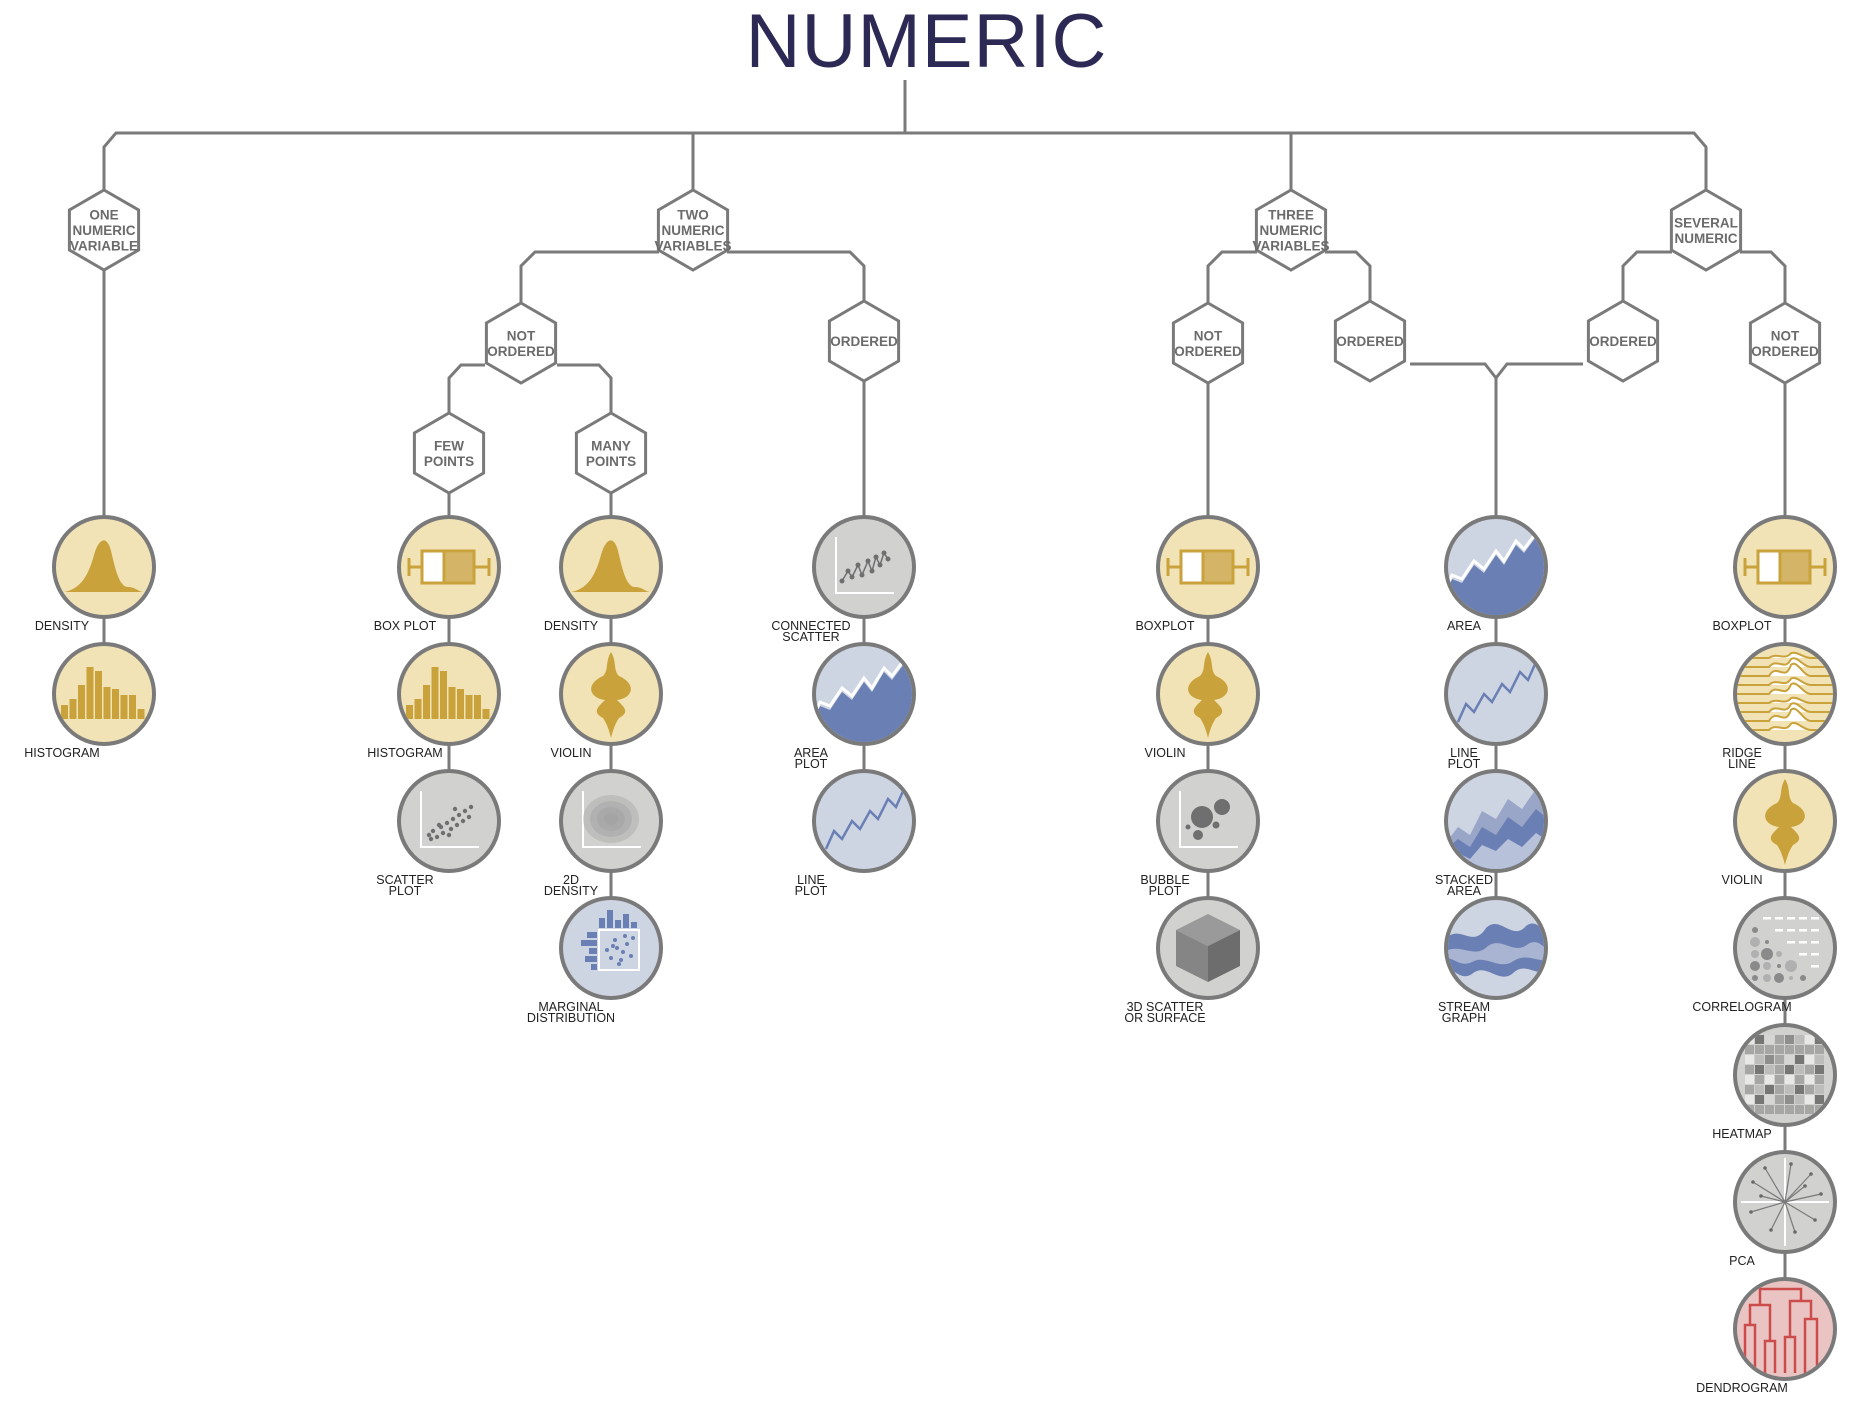  I want to click on chart-node-box-plot: BOX PLOT, so click(437, 574).